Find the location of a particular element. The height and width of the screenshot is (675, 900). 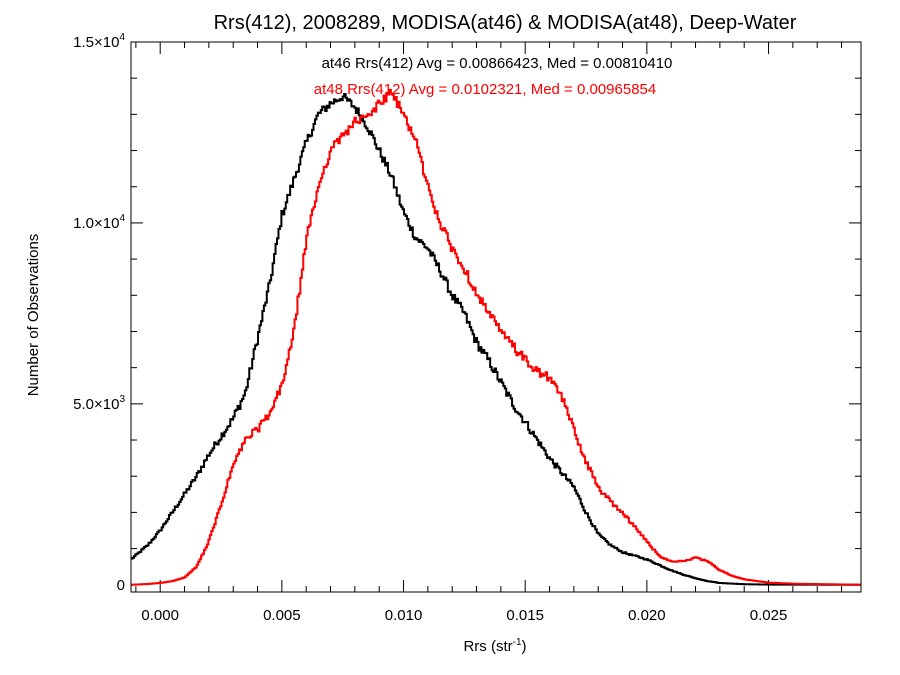

x-tick-label: 0.020 is located at coordinates (647, 615).